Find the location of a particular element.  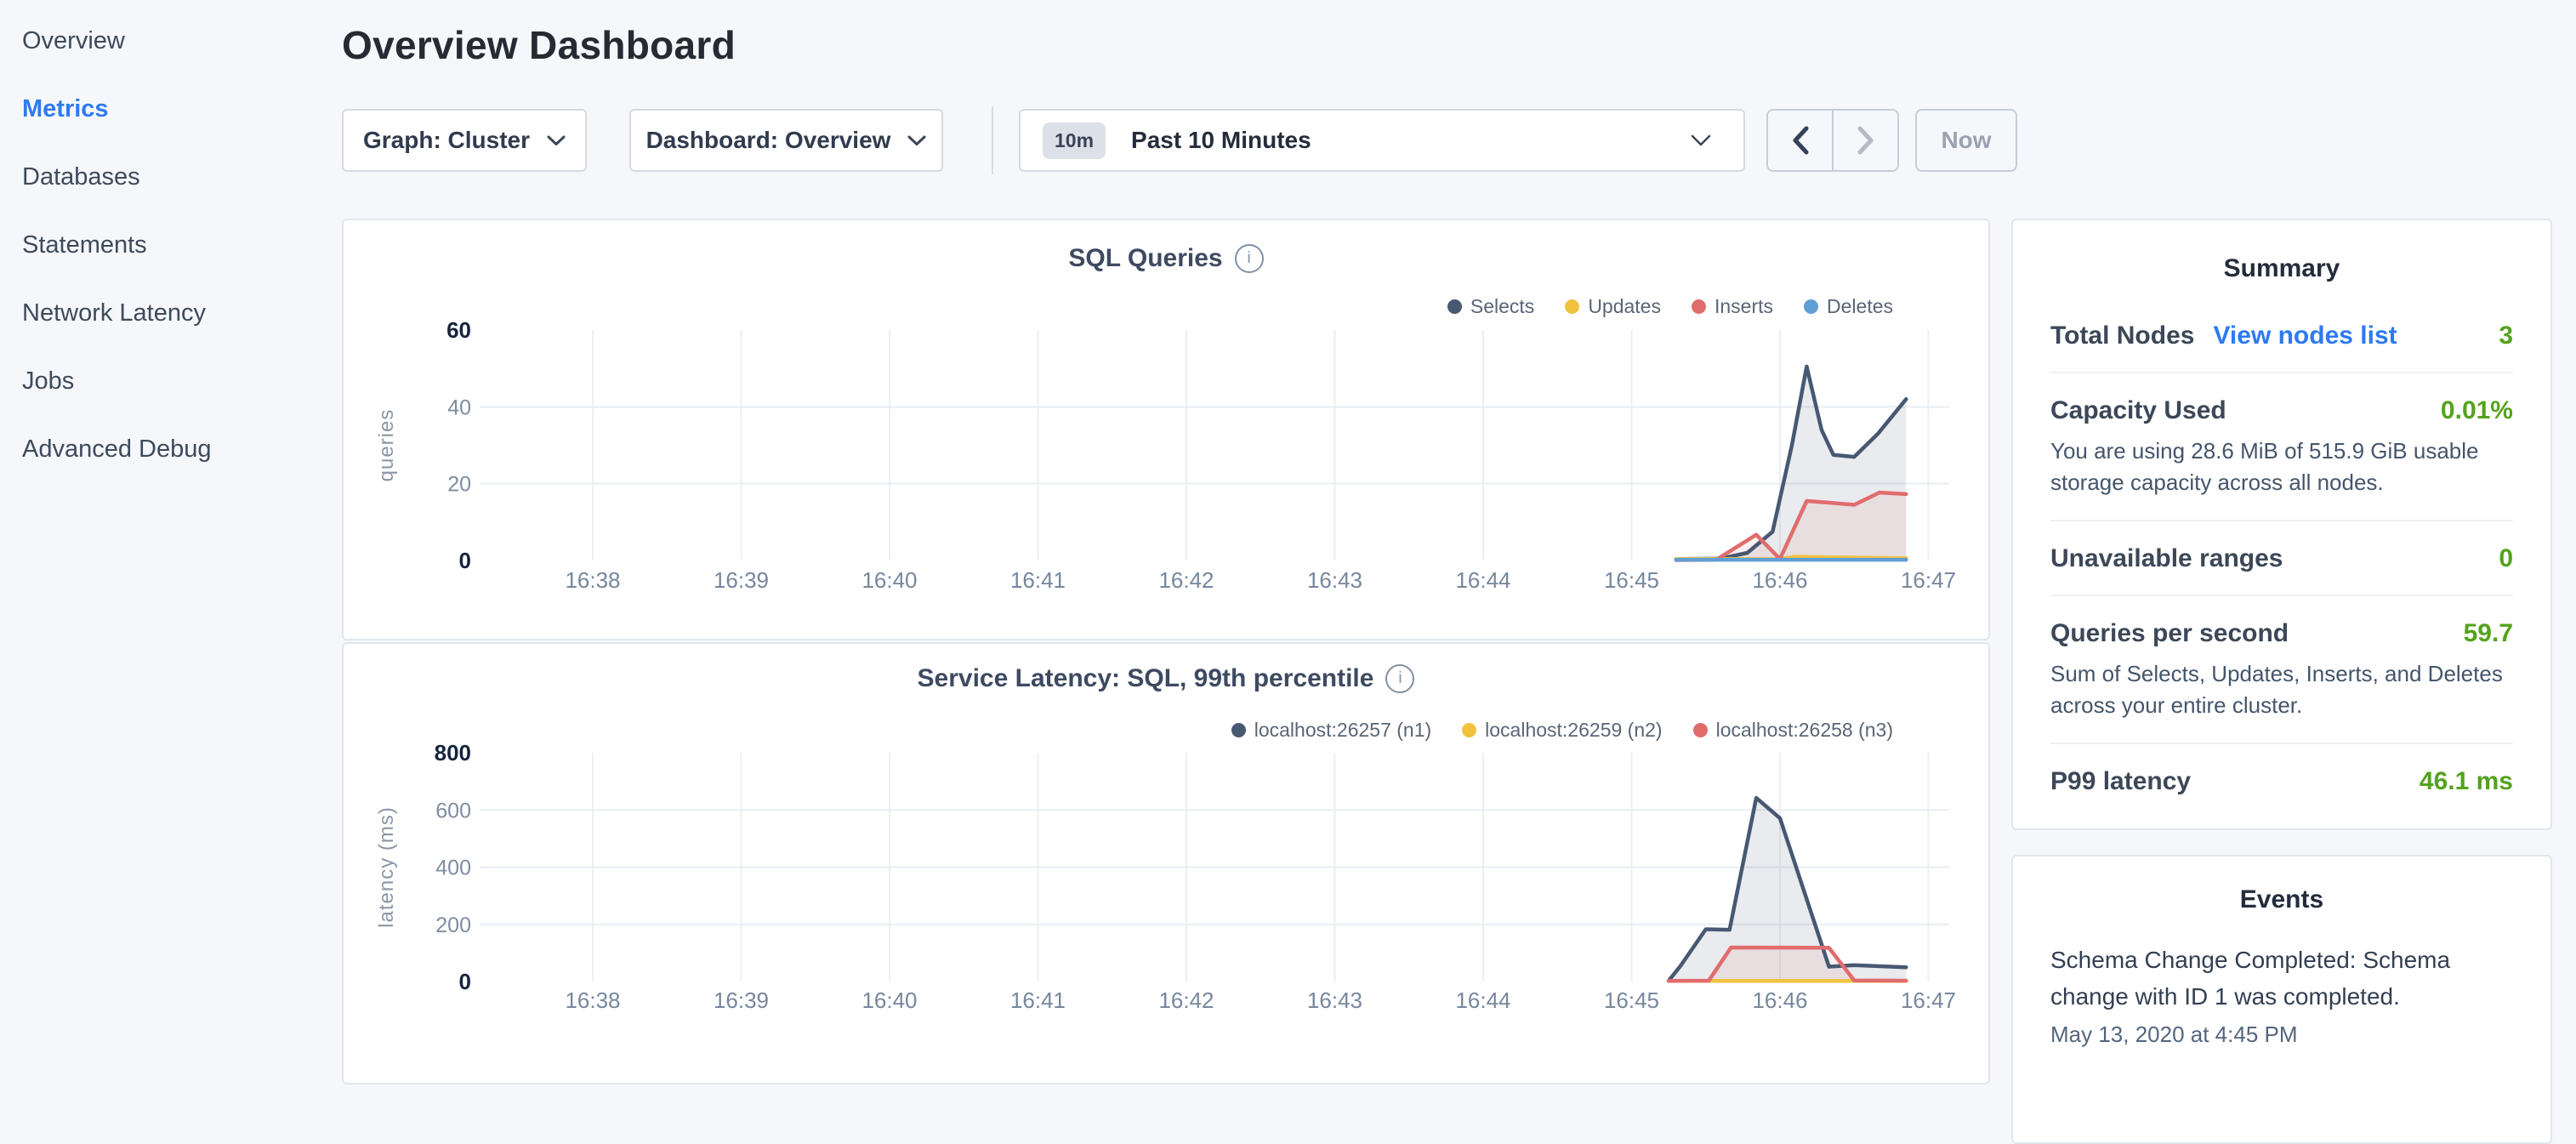

graph-dropdown-label: Graph: Cluster is located at coordinates (446, 140).